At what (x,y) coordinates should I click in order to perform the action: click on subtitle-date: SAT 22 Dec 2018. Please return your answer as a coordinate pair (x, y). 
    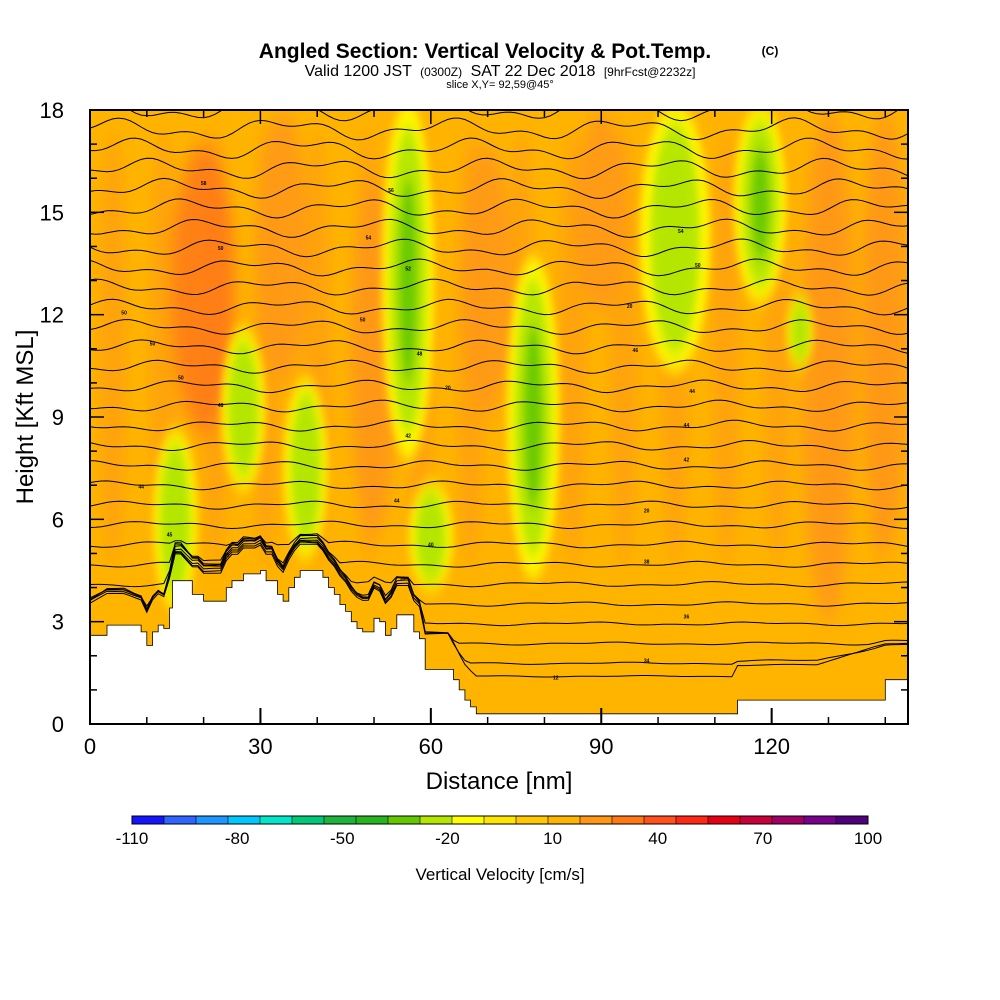
    Looking at the image, I should click on (533, 71).